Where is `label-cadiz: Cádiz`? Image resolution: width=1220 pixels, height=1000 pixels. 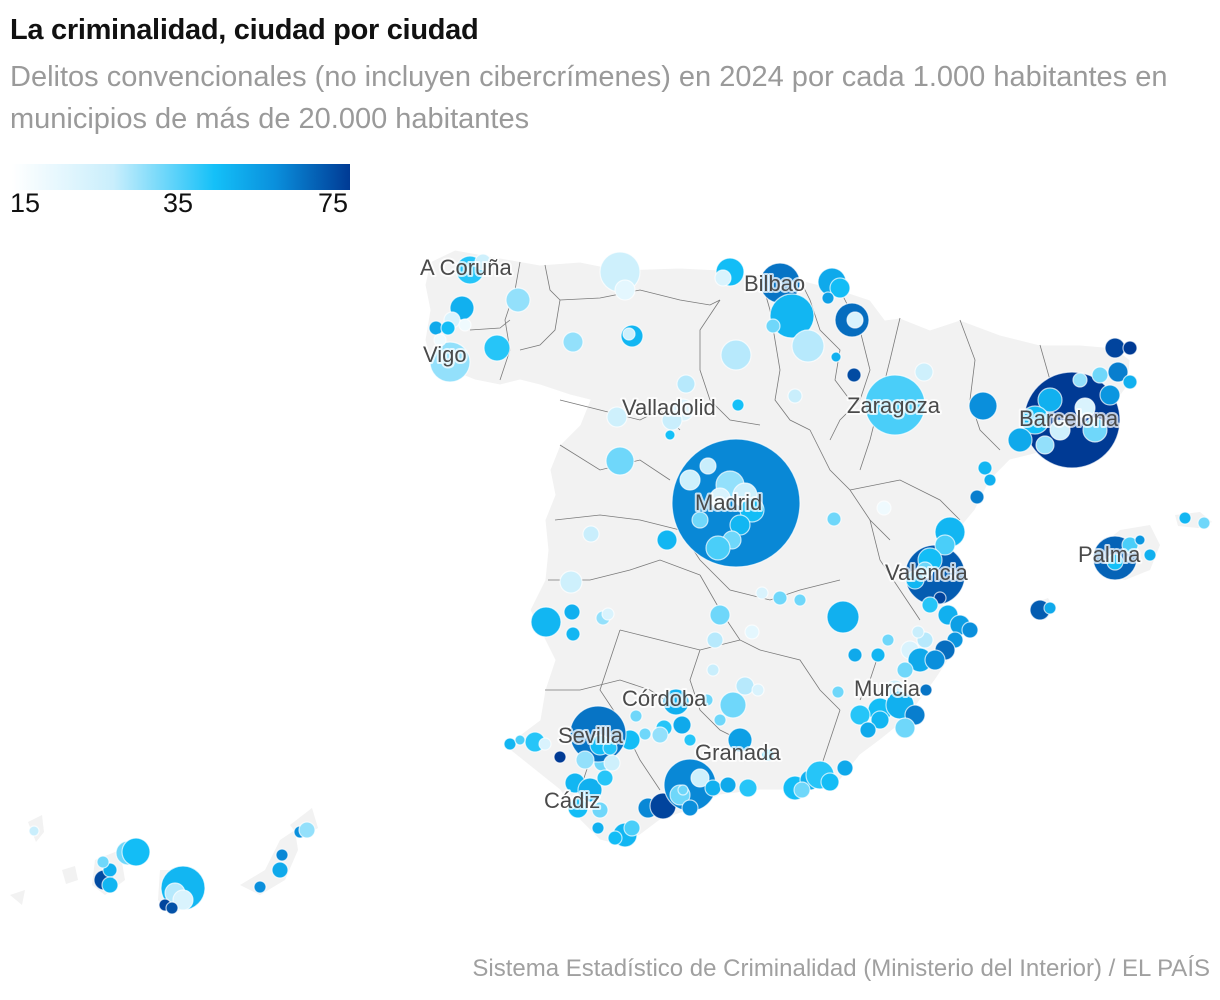 label-cadiz: Cádiz is located at coordinates (572, 800).